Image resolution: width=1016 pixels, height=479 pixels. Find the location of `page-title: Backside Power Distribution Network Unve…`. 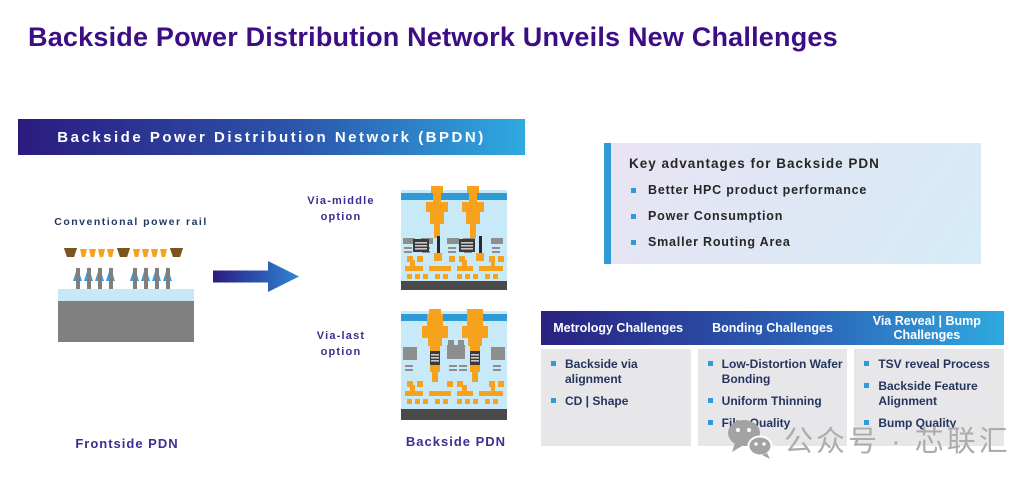

page-title: Backside Power Distribution Network Unve… is located at coordinates (433, 37).